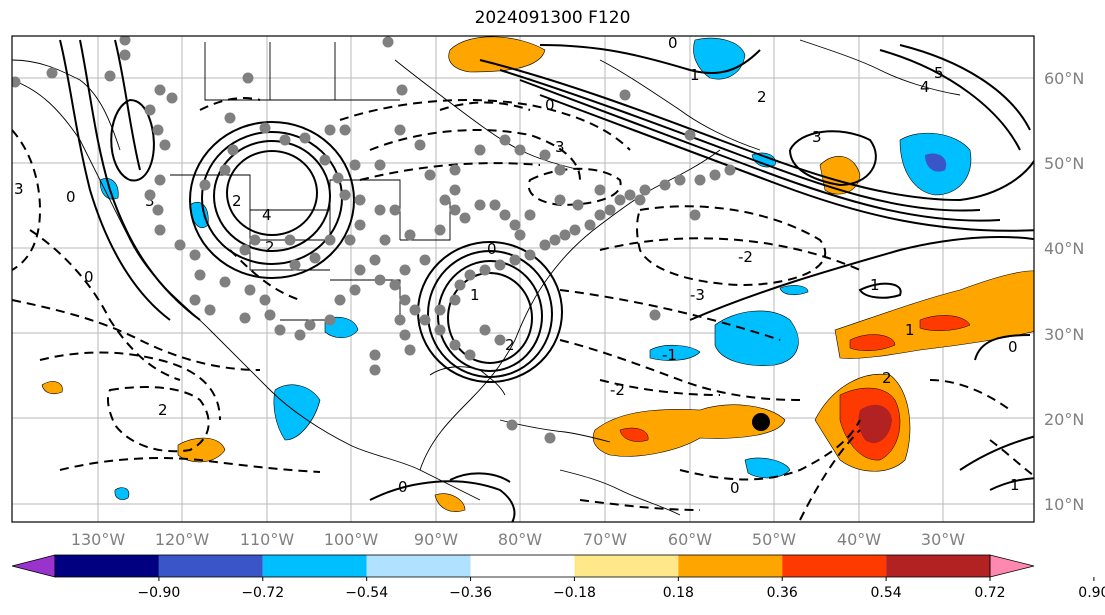  What do you see at coordinates (1064, 248) in the screenshot?
I see `lat-label: 40°N` at bounding box center [1064, 248].